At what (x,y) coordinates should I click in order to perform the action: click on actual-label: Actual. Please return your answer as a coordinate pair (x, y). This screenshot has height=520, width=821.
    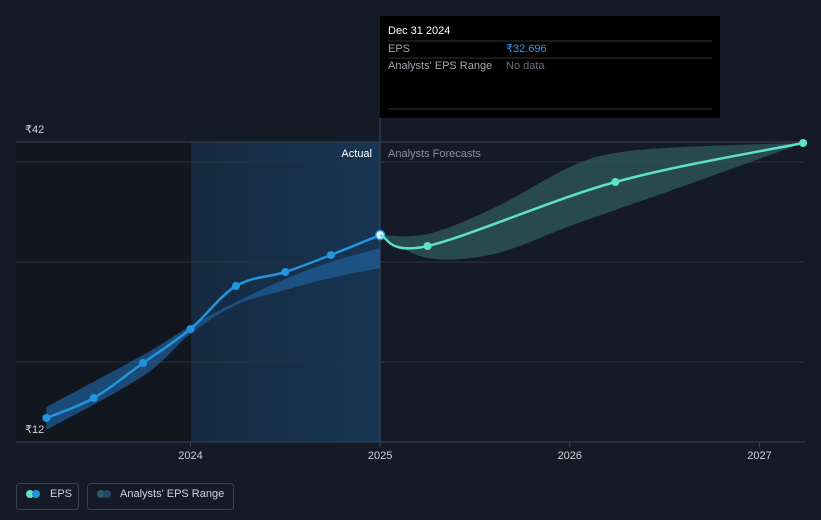
    Looking at the image, I should click on (356, 154).